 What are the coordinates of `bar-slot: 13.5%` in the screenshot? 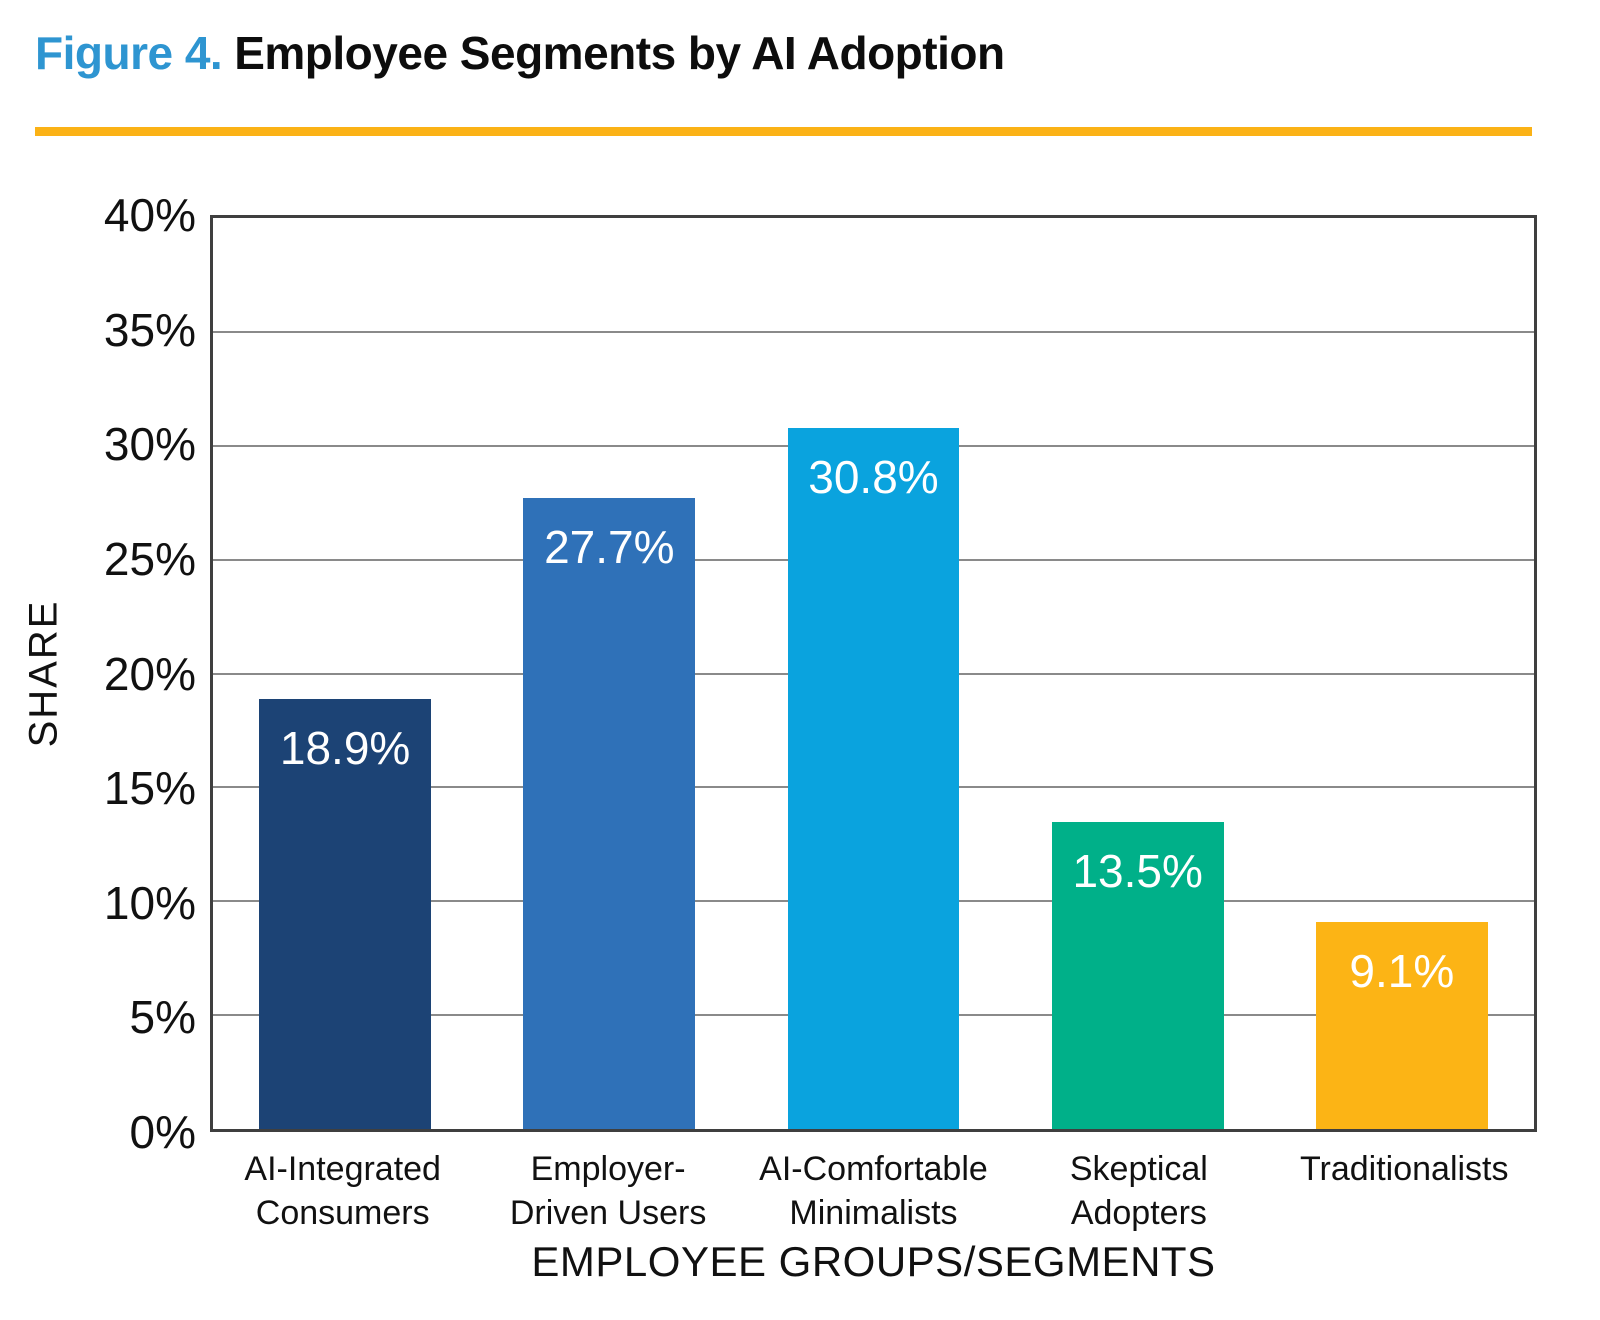 It's located at (1138, 673).